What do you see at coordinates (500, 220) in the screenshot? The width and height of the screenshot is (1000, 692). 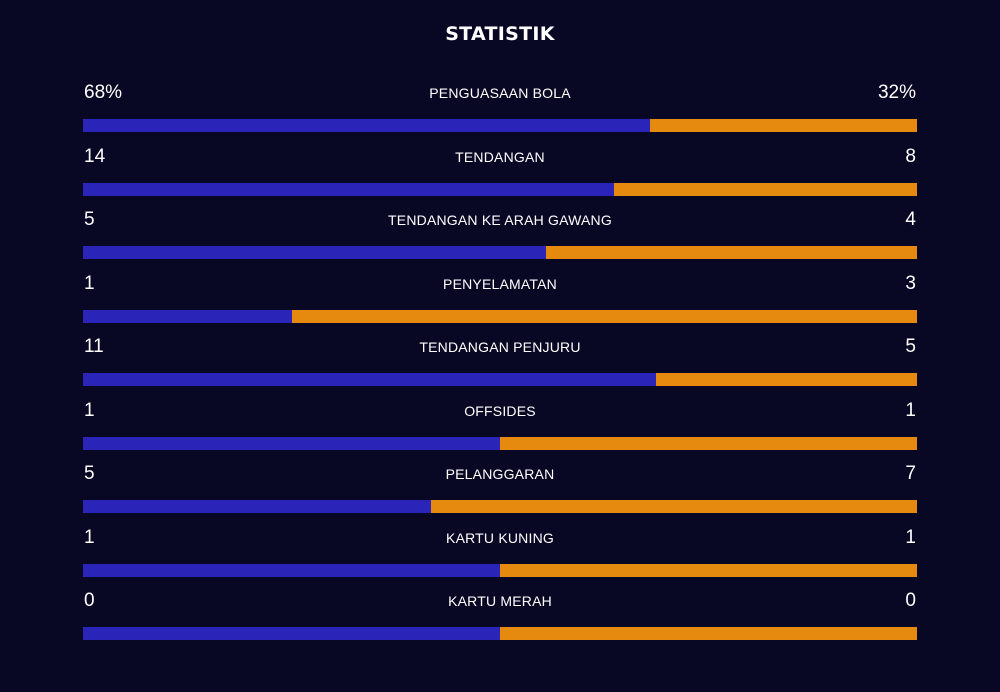 I see `stat-label: TENDANGAN KE ARAH GAWANG` at bounding box center [500, 220].